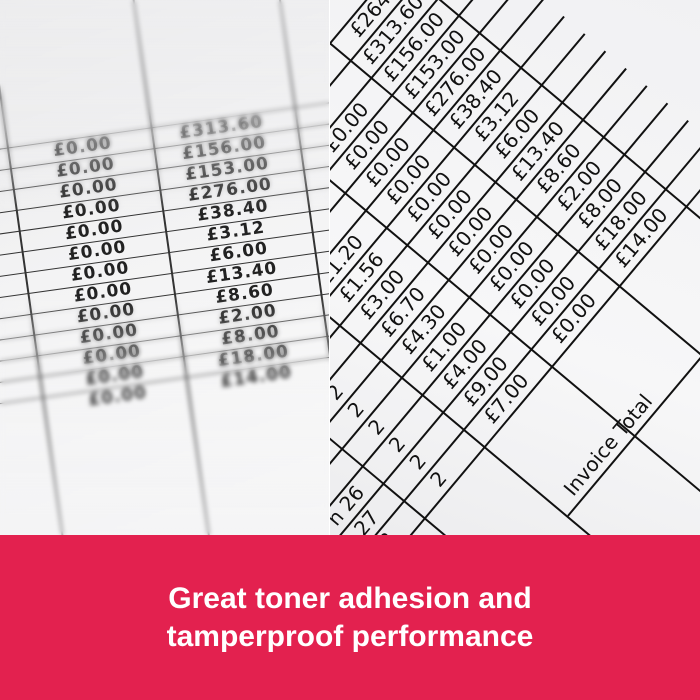 The height and width of the screenshot is (700, 700). What do you see at coordinates (608, 445) in the screenshot?
I see `invoice-total-label: Invoice Total` at bounding box center [608, 445].